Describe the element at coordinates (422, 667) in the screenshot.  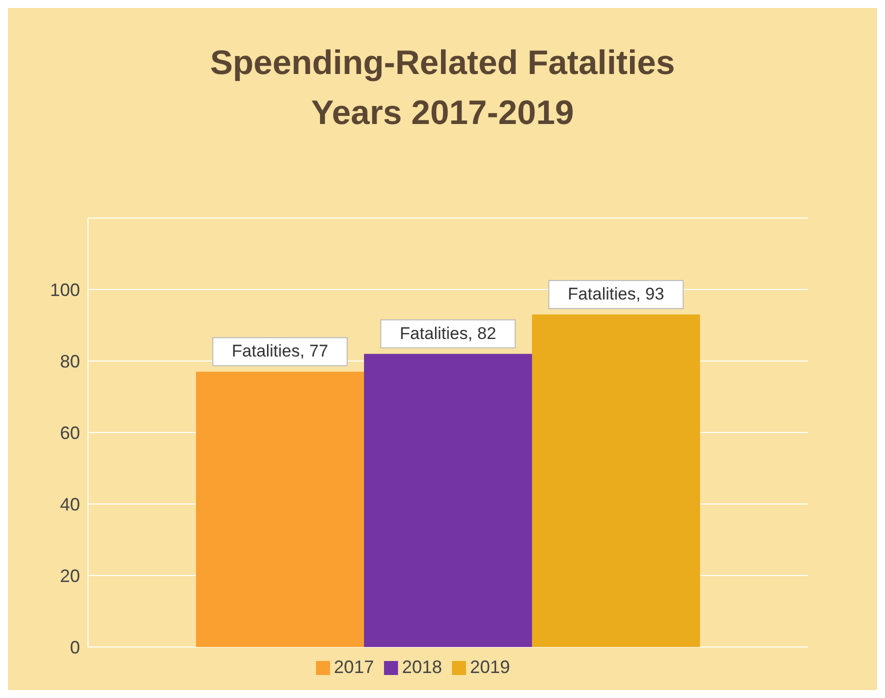
I see `legend-label: 2018` at that location.